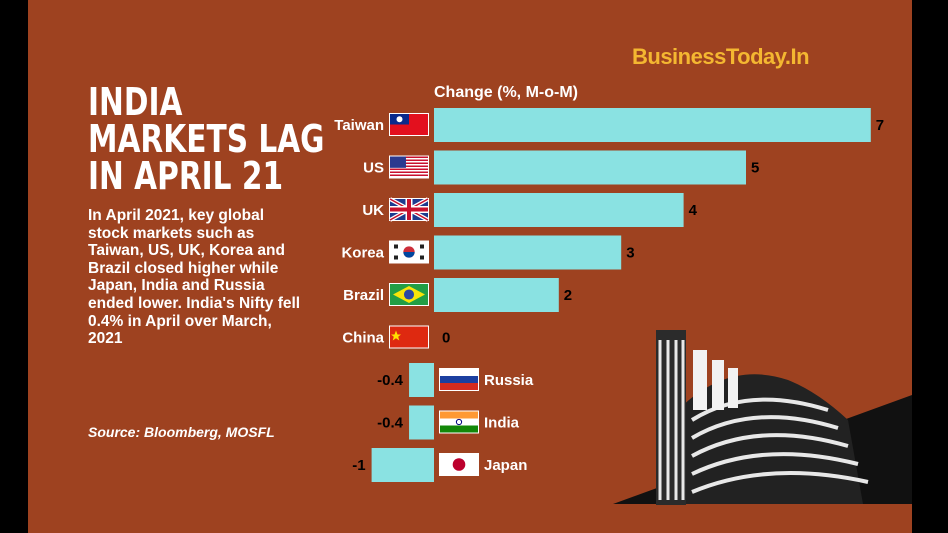 Image resolution: width=948 pixels, height=533 pixels. Describe the element at coordinates (181, 432) in the screenshot. I see `source-note: Source: Bloomberg, MOSFL` at that location.